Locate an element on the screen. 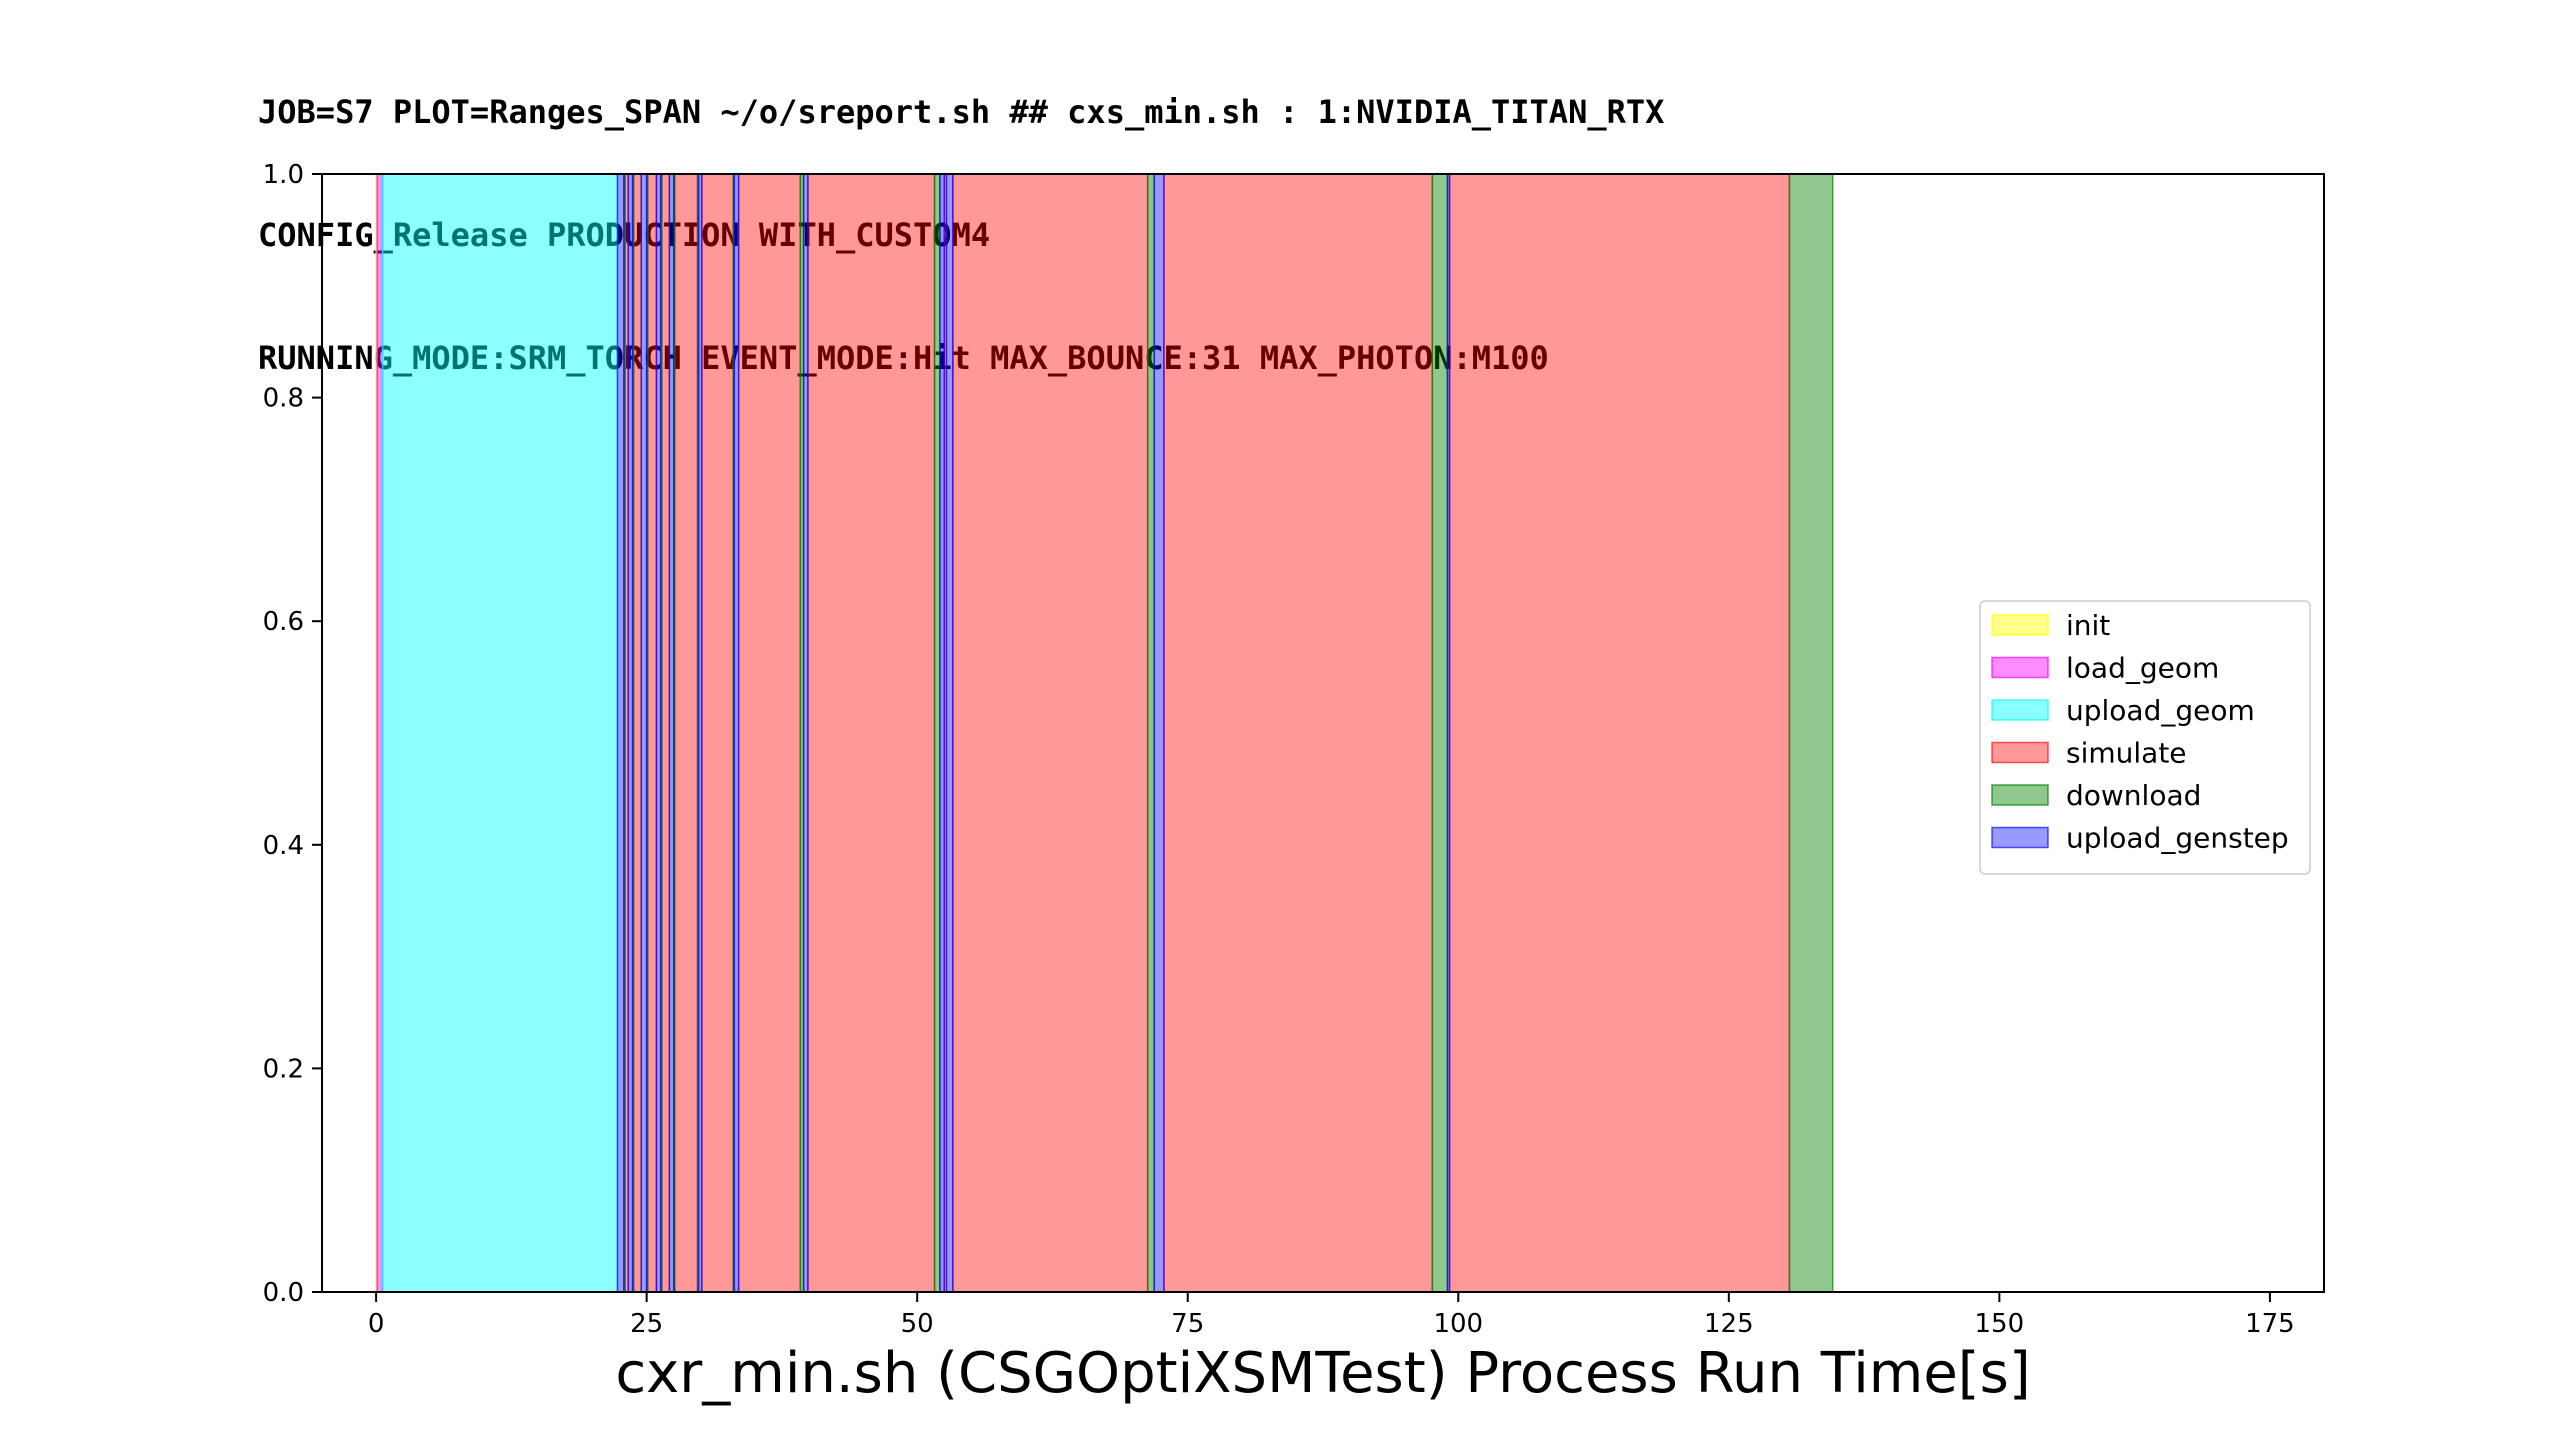 The height and width of the screenshot is (1438, 2560). legend-swatch-download is located at coordinates (2020, 795).